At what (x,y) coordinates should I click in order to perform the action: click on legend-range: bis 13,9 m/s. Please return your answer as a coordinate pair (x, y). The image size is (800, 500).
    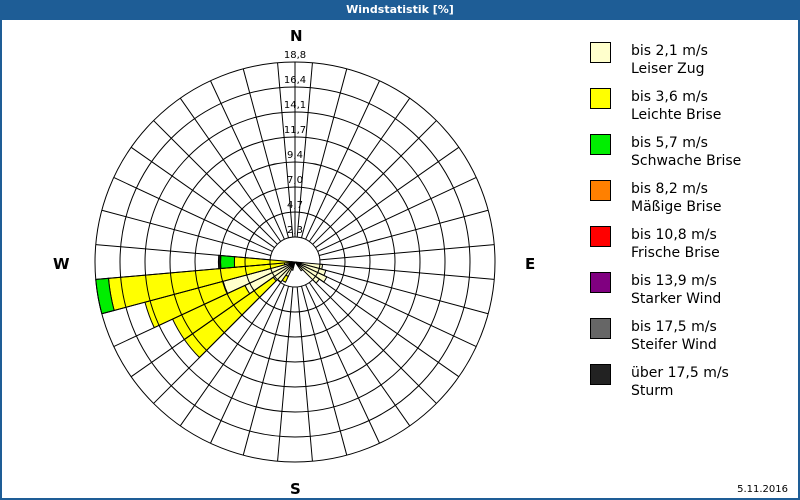
    Looking at the image, I should click on (674, 281).